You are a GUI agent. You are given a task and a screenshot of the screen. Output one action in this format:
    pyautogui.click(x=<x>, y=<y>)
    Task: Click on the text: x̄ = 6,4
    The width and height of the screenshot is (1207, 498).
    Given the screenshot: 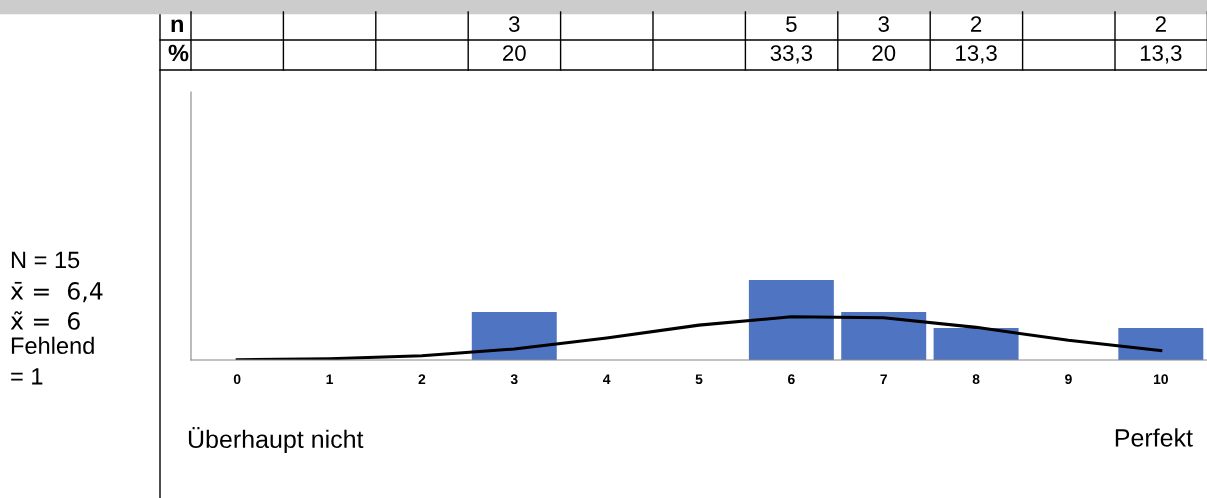 What is the action you would take?
    pyautogui.click(x=56, y=292)
    